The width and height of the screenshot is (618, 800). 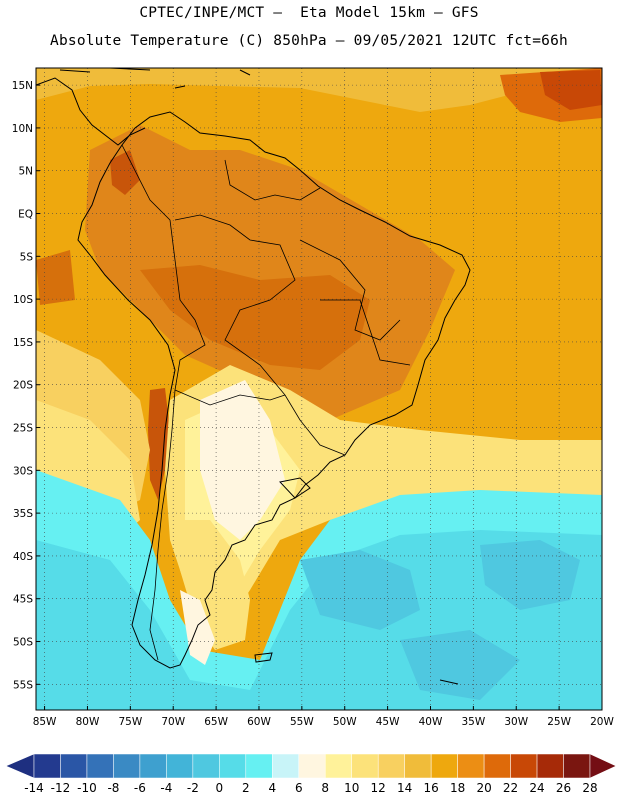 I want to click on lat-tick-label: 15S, so click(x=23, y=343).